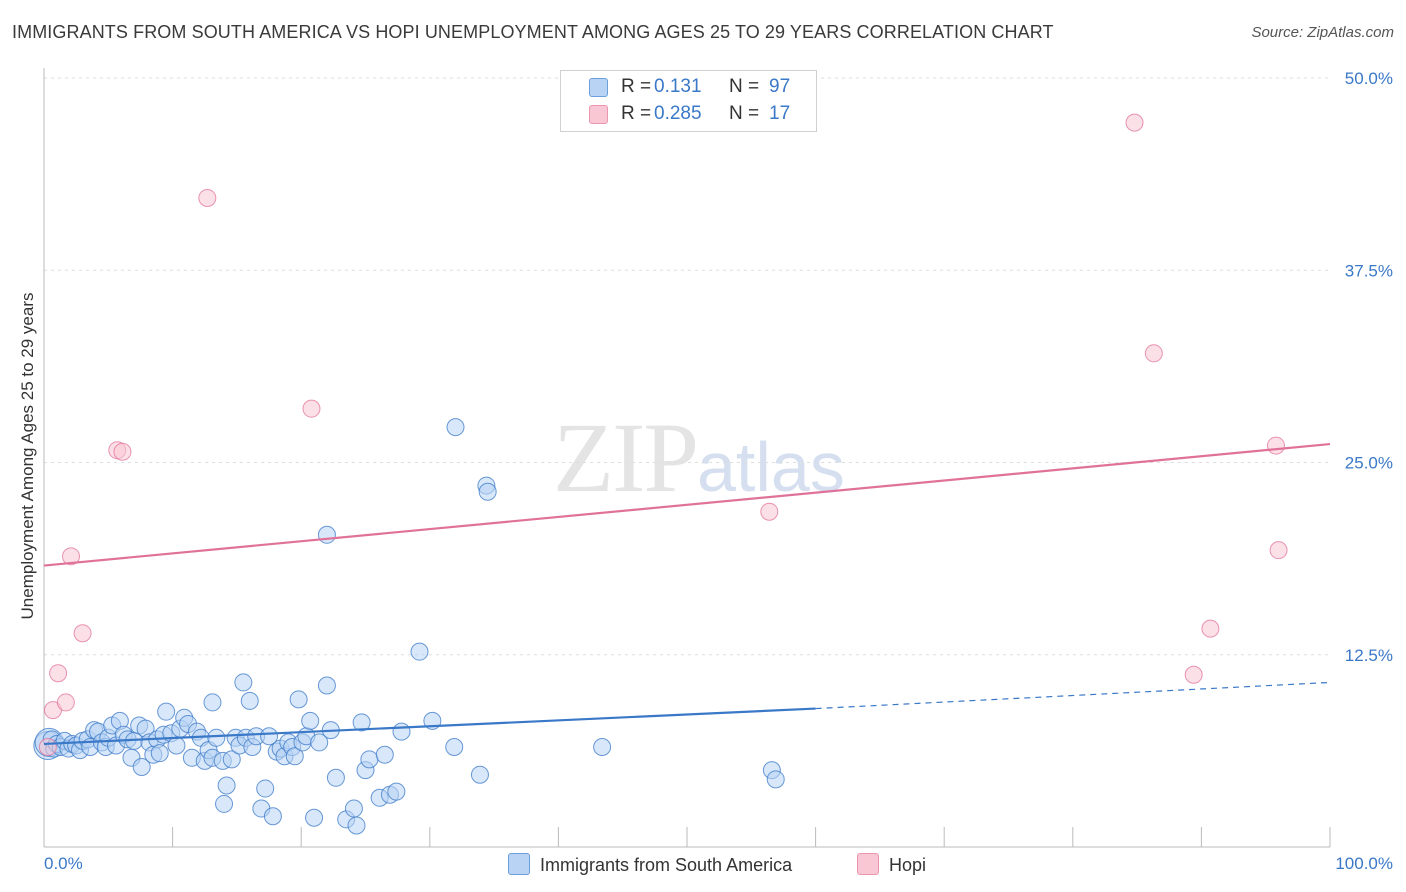 The width and height of the screenshot is (1406, 892). What do you see at coordinates (429, 726) in the screenshot?
I see `south-america-trendline` at bounding box center [429, 726].